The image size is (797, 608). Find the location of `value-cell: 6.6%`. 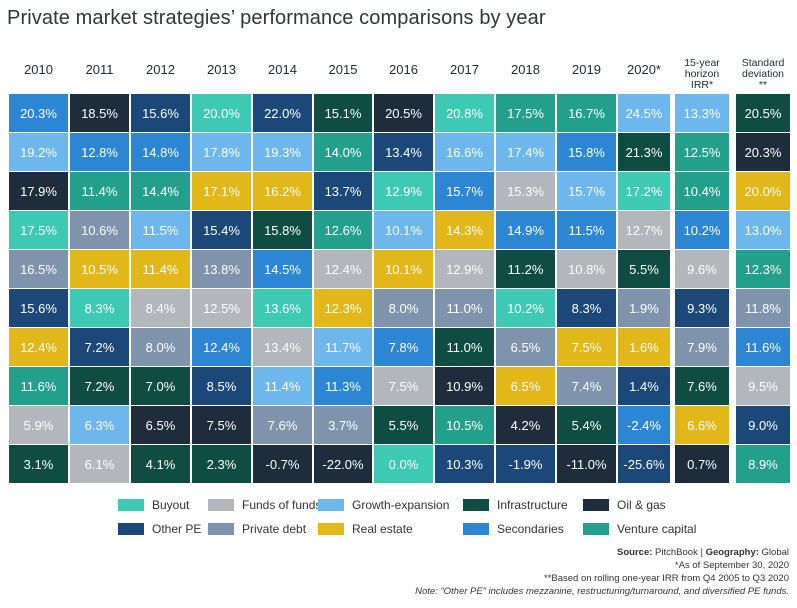

value-cell: 6.6% is located at coordinates (702, 425).